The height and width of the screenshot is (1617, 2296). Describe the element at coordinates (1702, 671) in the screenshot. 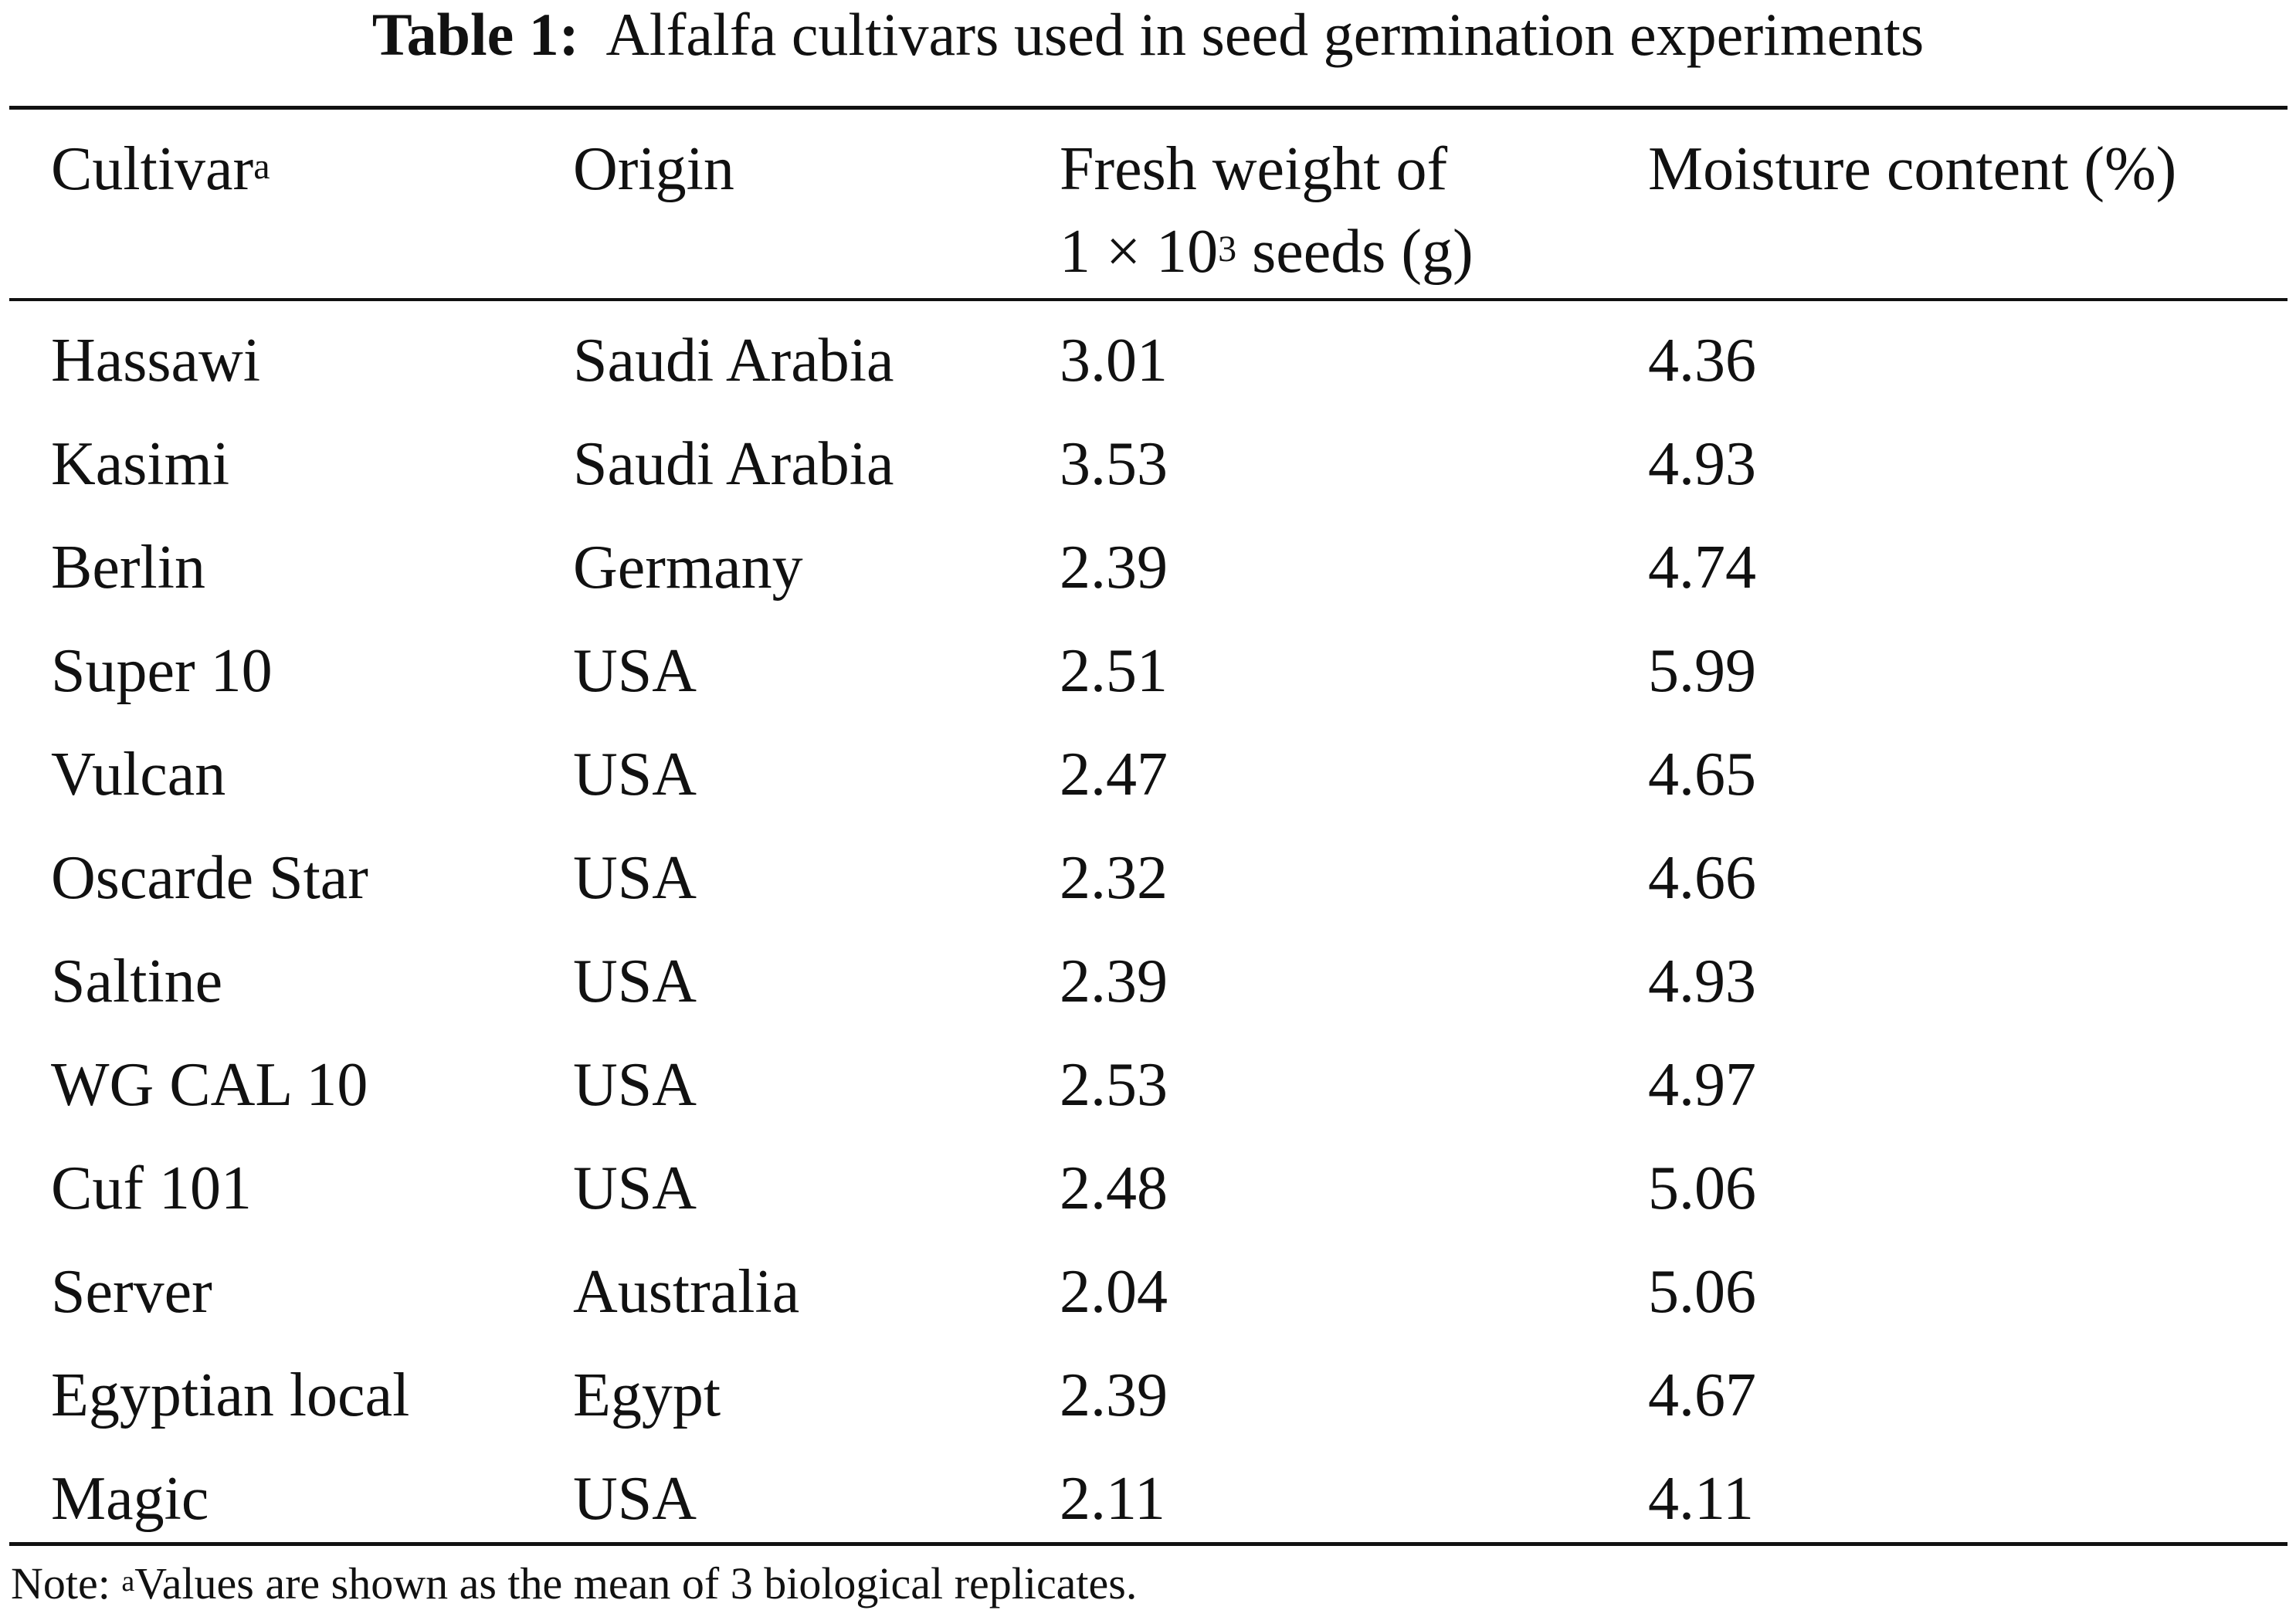

I see `cell-moisture: 5.99` at that location.